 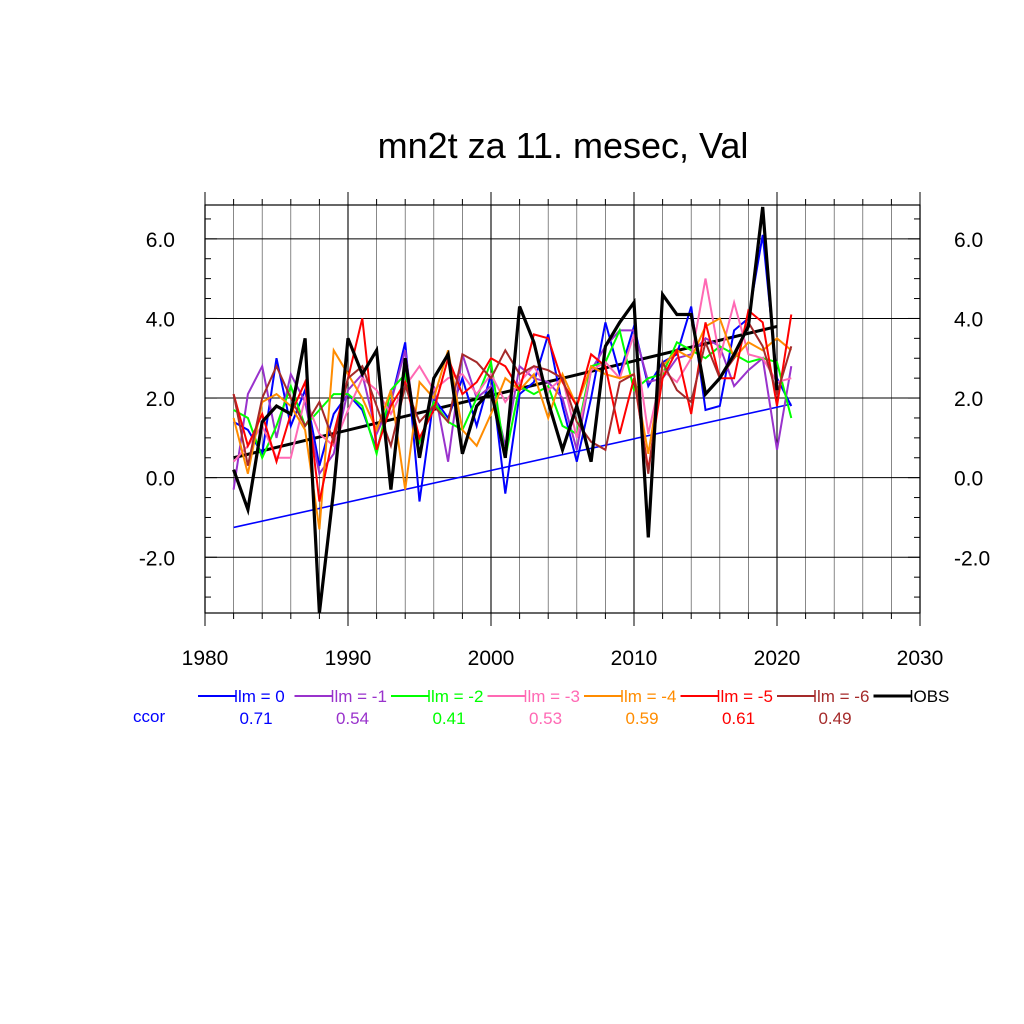 What do you see at coordinates (160, 479) in the screenshot?
I see `y-tick-label-left: 0.0` at bounding box center [160, 479].